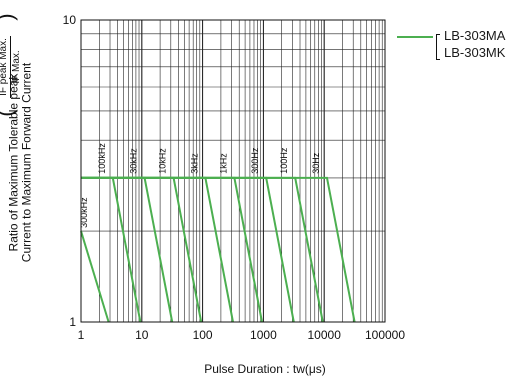 The height and width of the screenshot is (385, 531). What do you see at coordinates (223, 163) in the screenshot?
I see `curve-label-1khz: 1kHz` at bounding box center [223, 163].